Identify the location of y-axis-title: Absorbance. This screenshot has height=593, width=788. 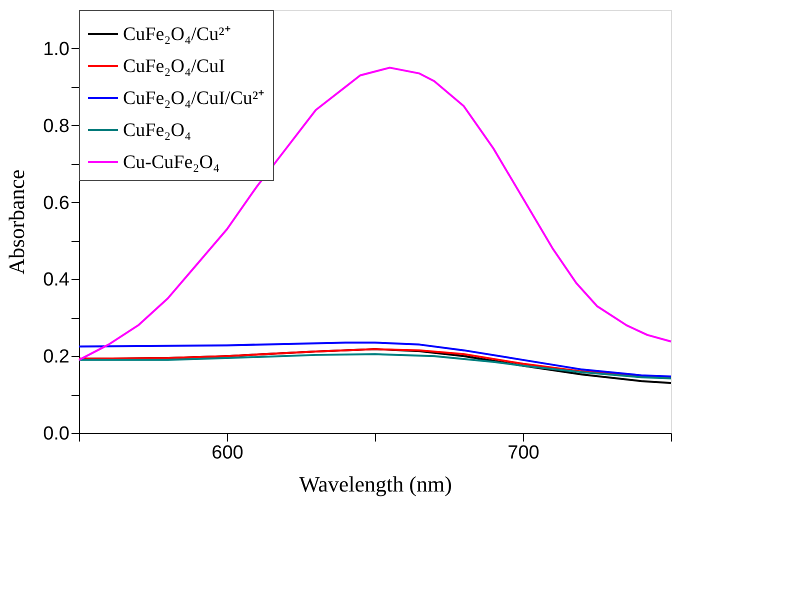
(17, 222).